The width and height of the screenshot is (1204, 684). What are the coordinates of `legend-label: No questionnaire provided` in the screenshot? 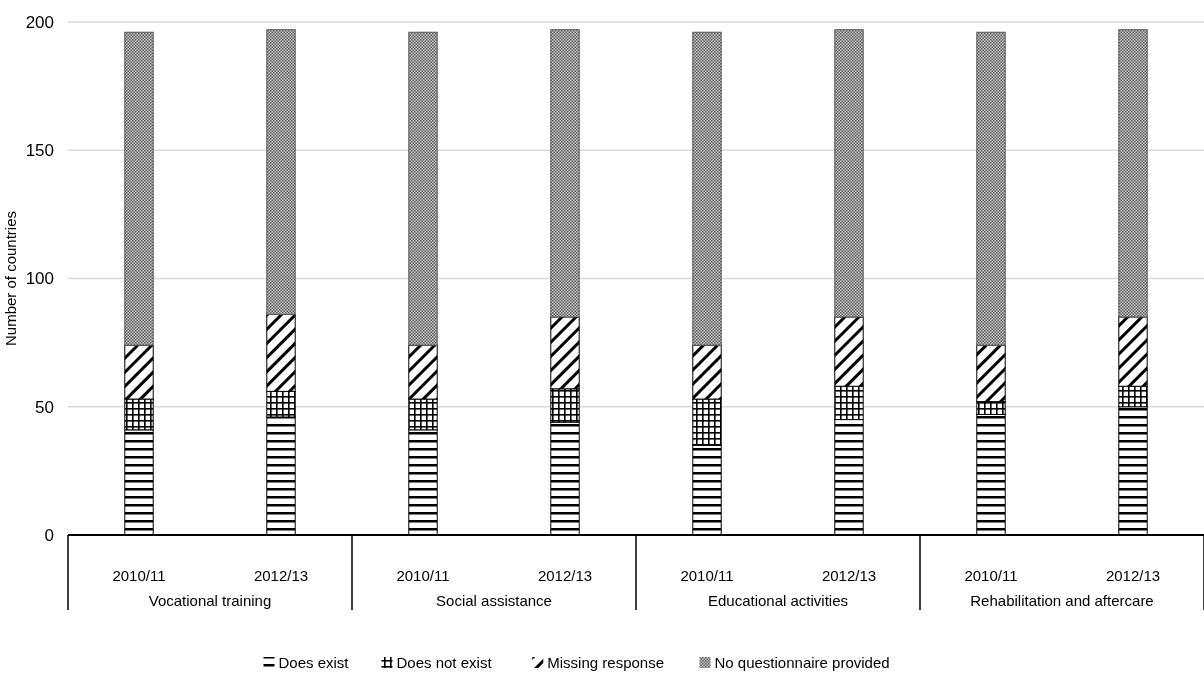 It's located at (802, 662).